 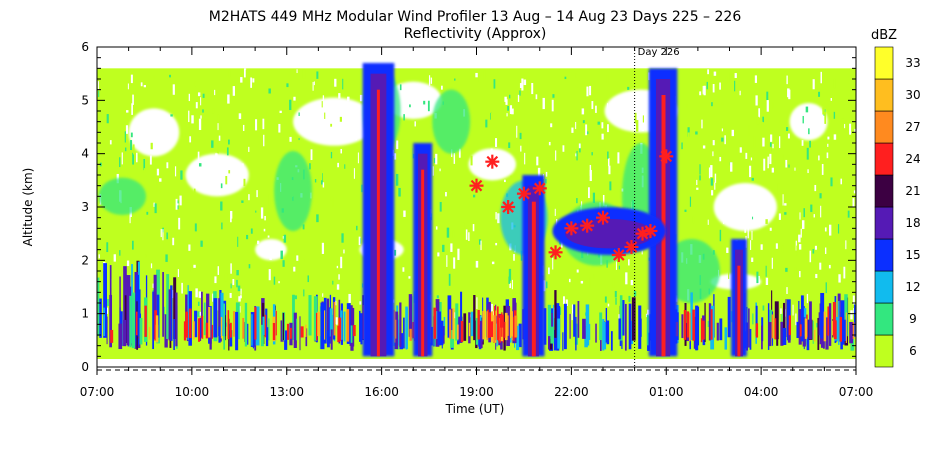 I want to click on colorbar-label: dBZ, so click(x=884, y=35).